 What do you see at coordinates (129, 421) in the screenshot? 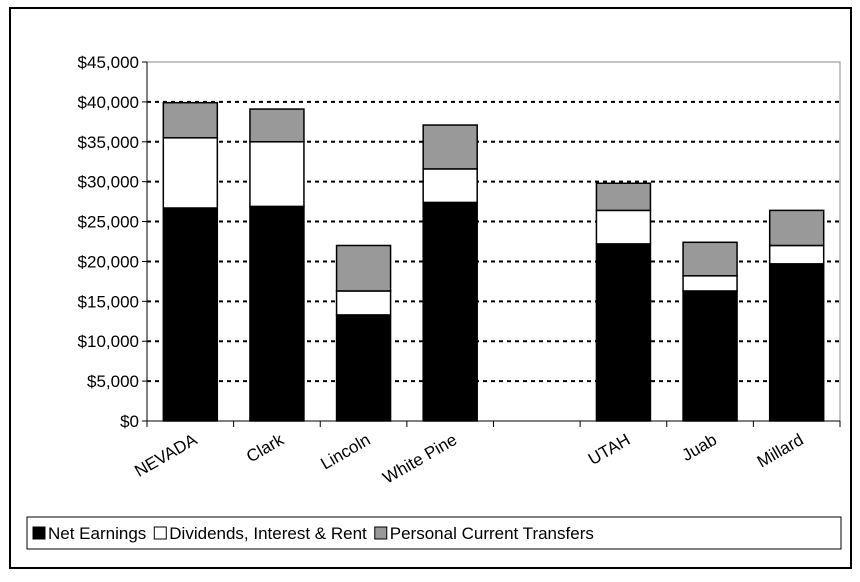
I see `y-tick-label: $0` at bounding box center [129, 421].